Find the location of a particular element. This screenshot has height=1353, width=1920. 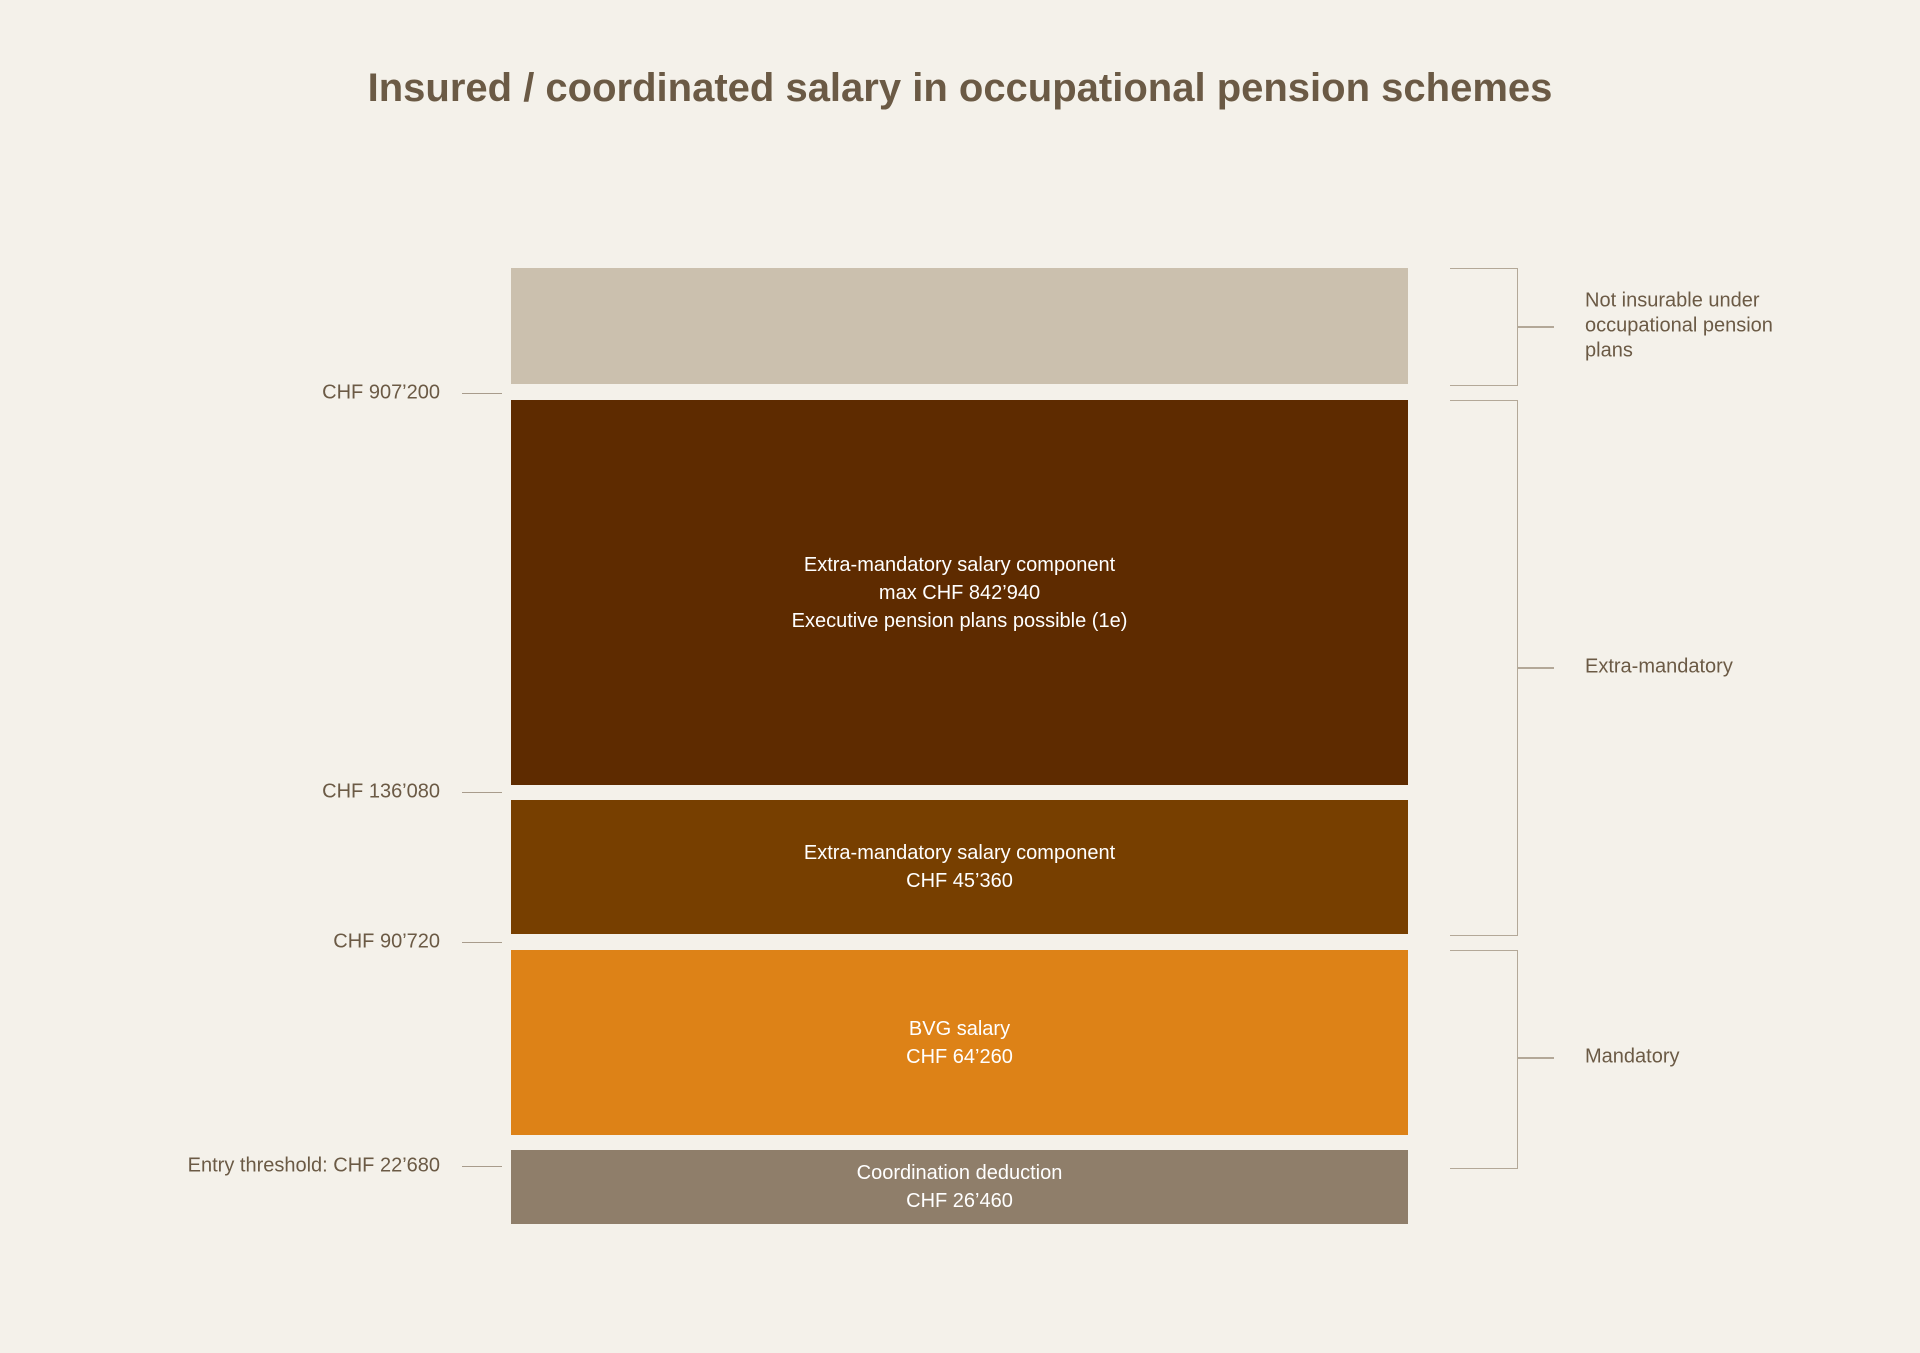

bracket-not-insurable is located at coordinates (1484, 327).